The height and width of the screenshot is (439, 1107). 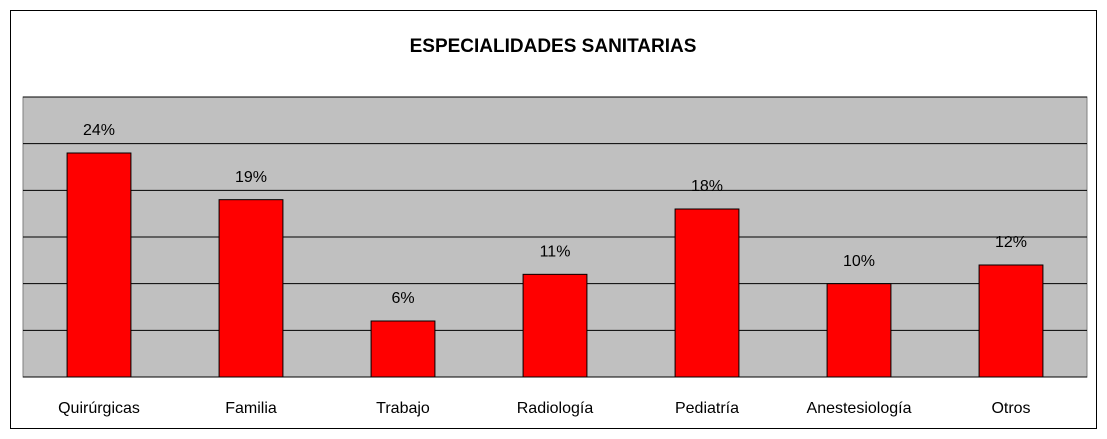 I want to click on data-label: 12%, so click(x=1011, y=242).